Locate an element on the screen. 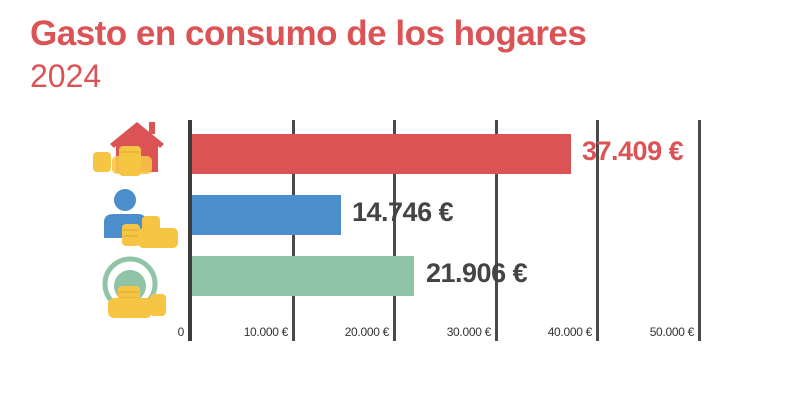 Image resolution: width=801 pixels, height=401 pixels. y-axis-line is located at coordinates (190, 230).